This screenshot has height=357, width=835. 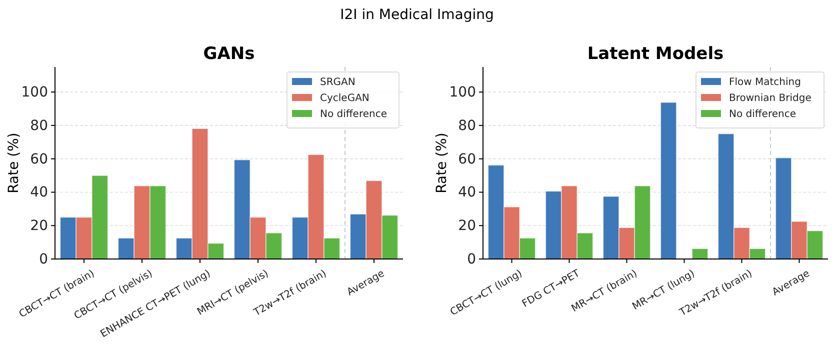 I want to click on legend-label: CycleGAN, so click(x=345, y=98).